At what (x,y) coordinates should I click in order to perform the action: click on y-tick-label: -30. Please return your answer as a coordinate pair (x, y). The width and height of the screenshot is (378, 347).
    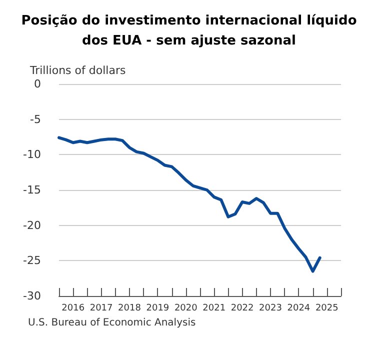
    Looking at the image, I should click on (32, 296).